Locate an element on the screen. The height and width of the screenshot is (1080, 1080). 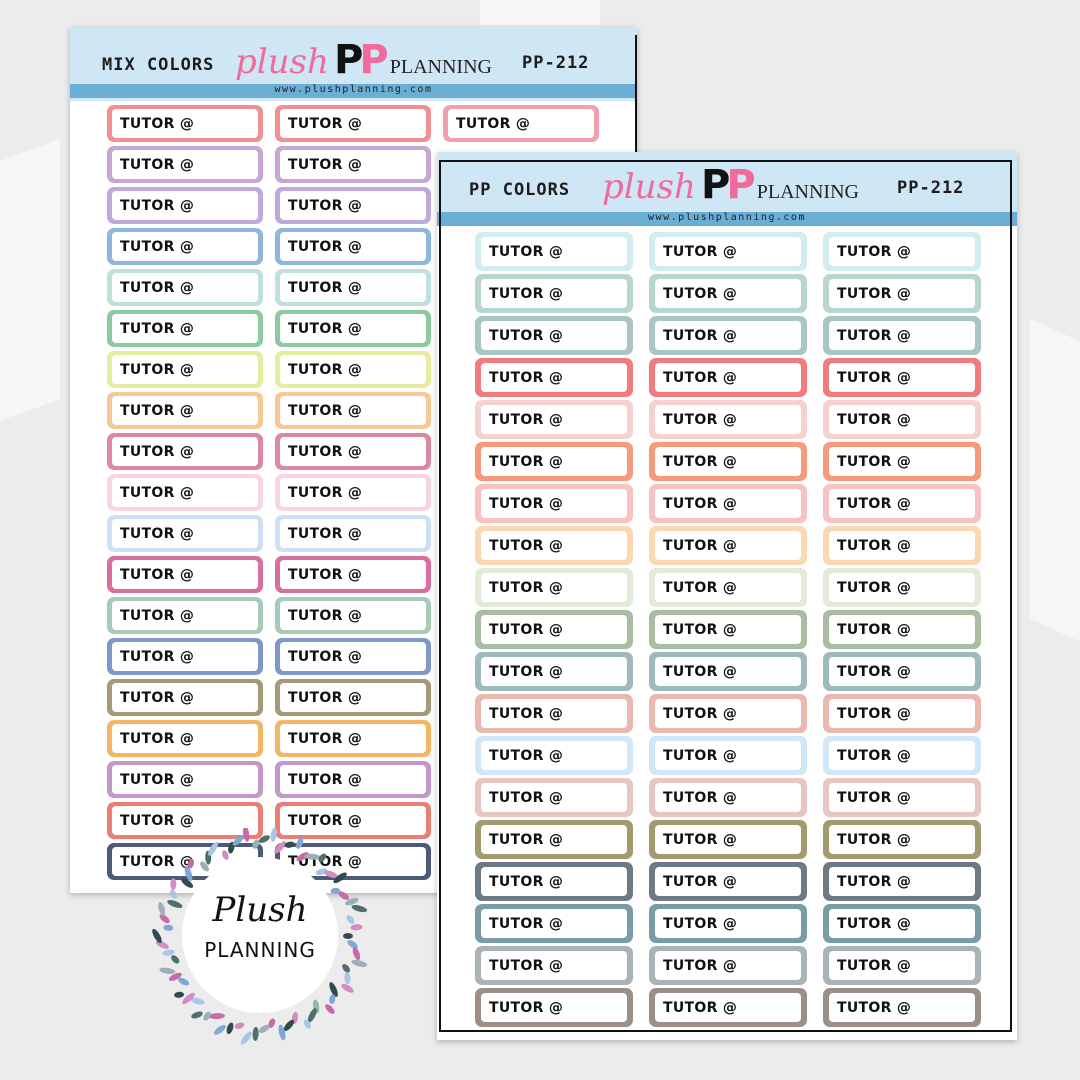
header-url-band: www.plushplanning.com is located at coordinates (727, 219).